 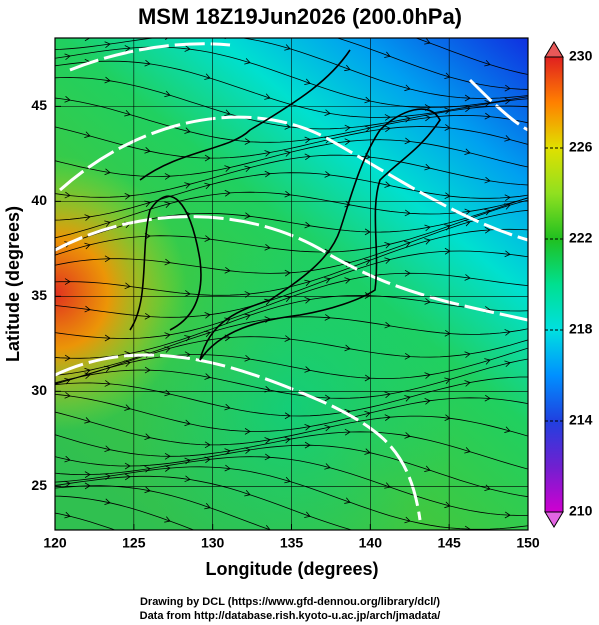 I want to click on x-tick-label: 125, so click(x=134, y=543).